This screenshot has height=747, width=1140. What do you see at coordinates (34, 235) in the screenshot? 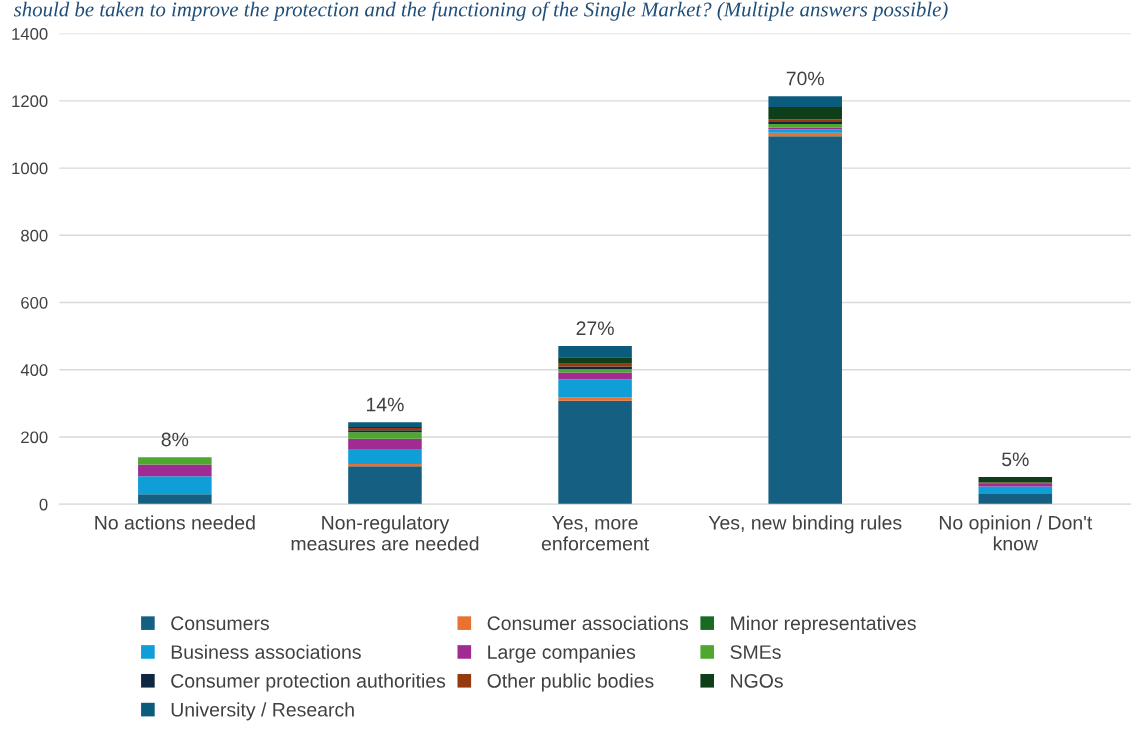
I see `y-tick-label: 800` at bounding box center [34, 235].